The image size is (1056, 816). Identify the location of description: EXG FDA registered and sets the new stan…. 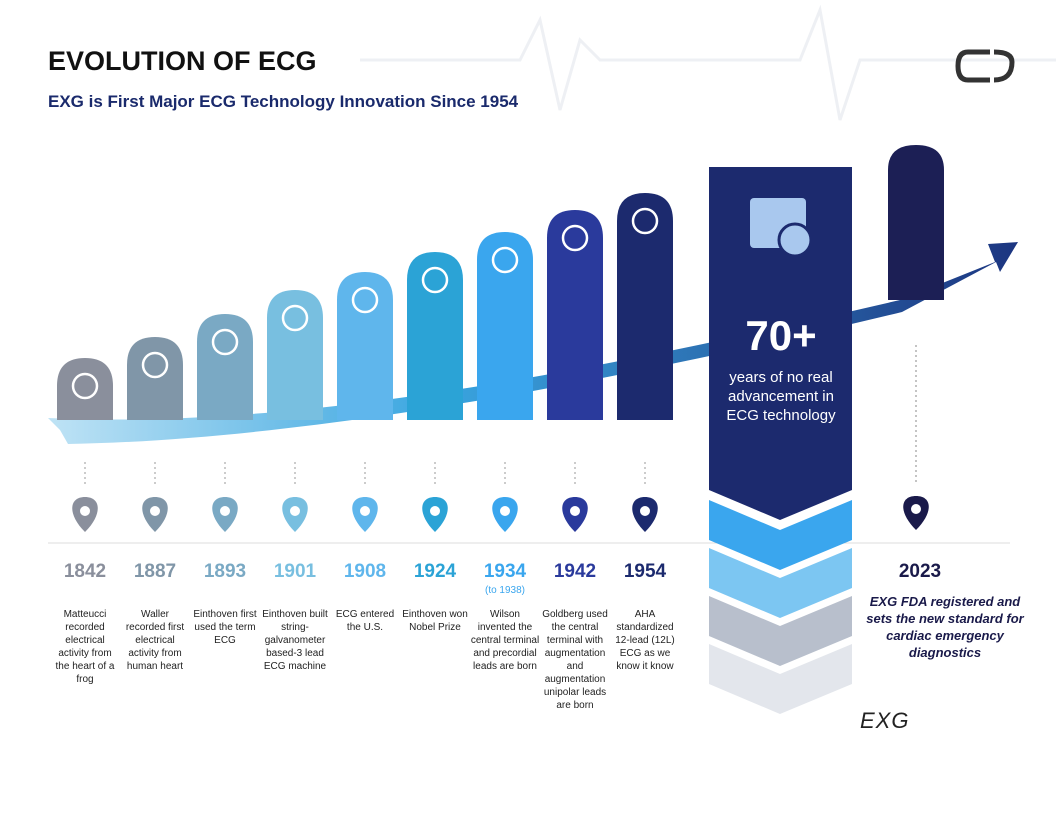
(945, 627).